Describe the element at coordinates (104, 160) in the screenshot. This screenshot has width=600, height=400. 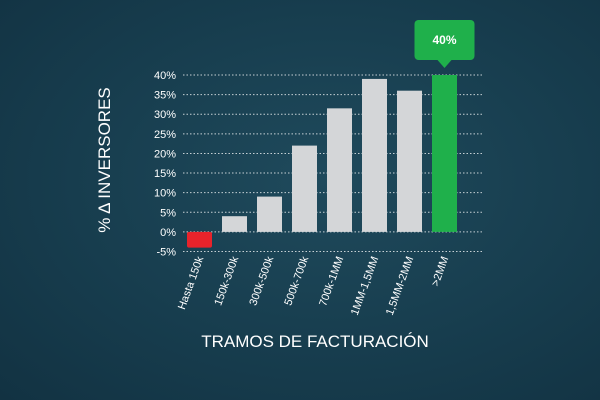
I see `y-axis-label: % Δ INVERSORES` at that location.